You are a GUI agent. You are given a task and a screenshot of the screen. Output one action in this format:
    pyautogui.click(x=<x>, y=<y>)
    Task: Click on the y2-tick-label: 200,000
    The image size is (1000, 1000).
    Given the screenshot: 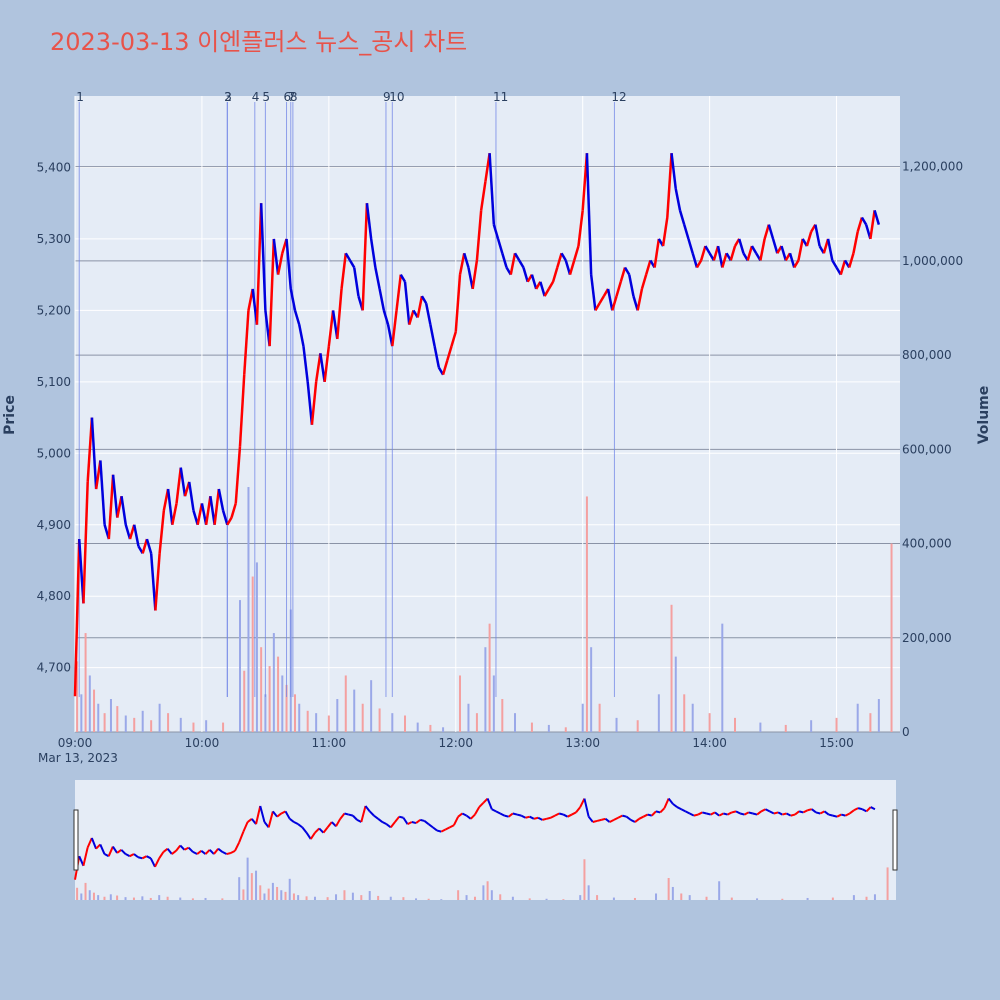 What is the action you would take?
    pyautogui.click(x=927, y=638)
    